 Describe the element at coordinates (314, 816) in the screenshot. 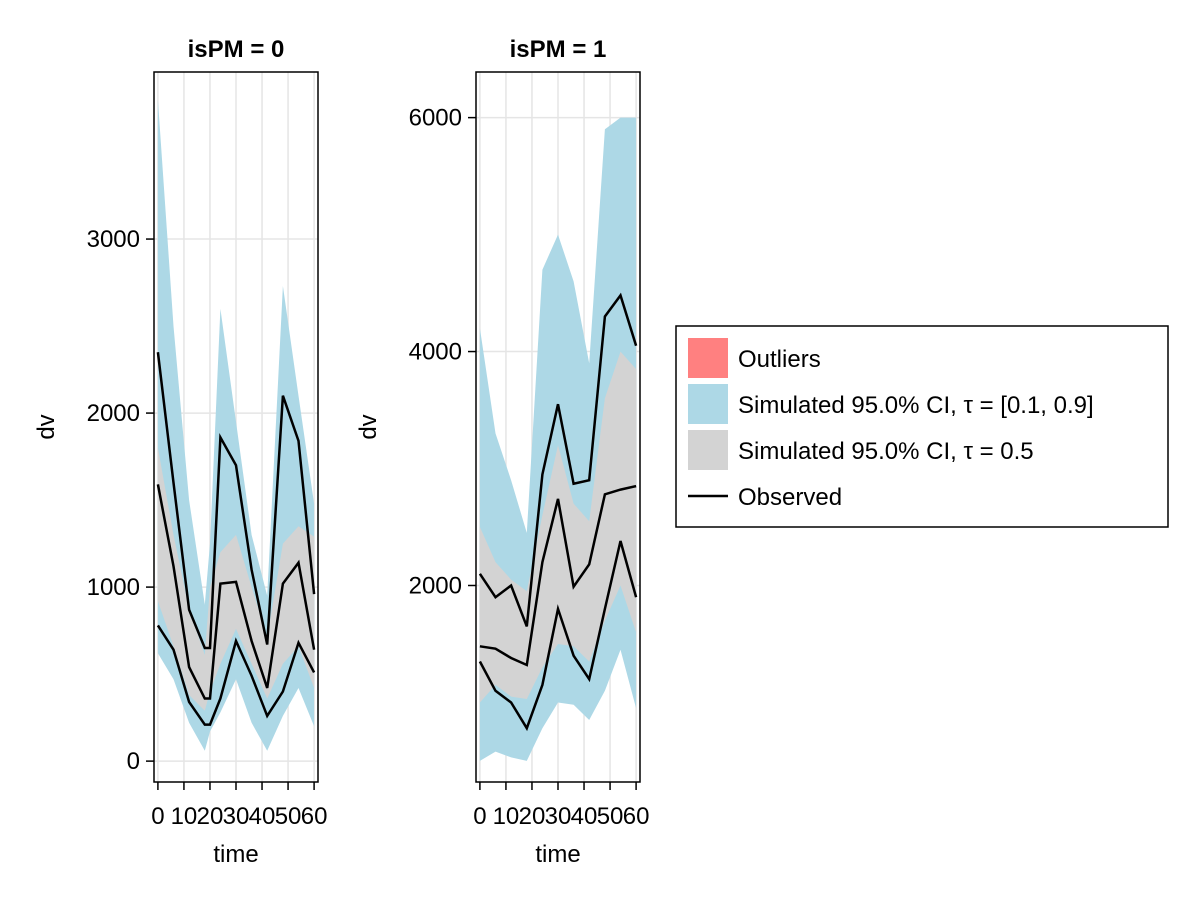

I see `x-tick-label-ispm-0-6: 60` at that location.